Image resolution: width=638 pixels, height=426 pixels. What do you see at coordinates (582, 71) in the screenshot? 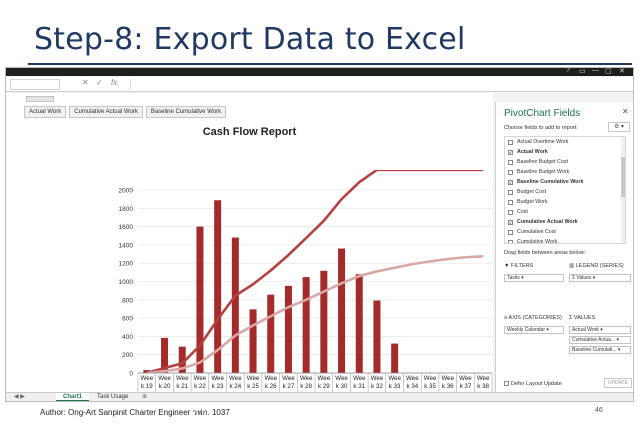
I see `ribbon-display-icon: ▭` at bounding box center [582, 71].